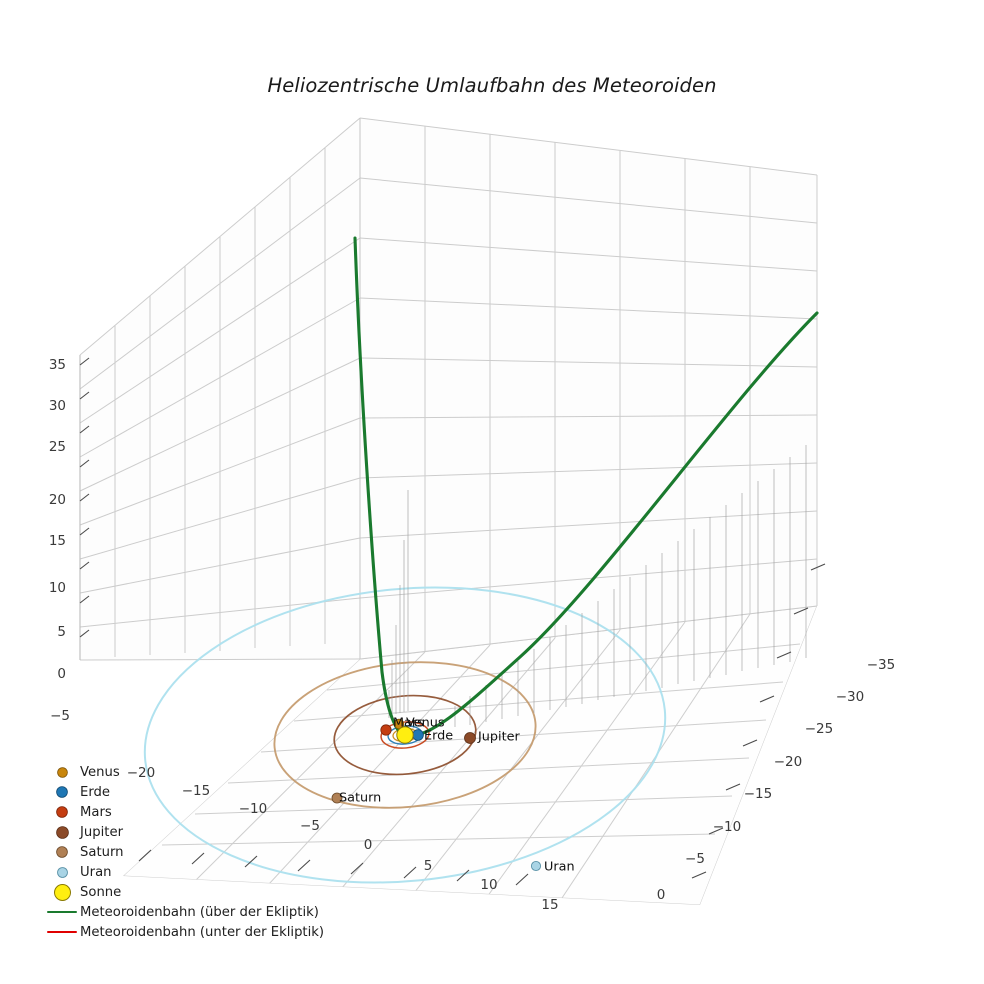  What do you see at coordinates (57, 500) in the screenshot?
I see `z-tick-20: 20` at bounding box center [57, 500].